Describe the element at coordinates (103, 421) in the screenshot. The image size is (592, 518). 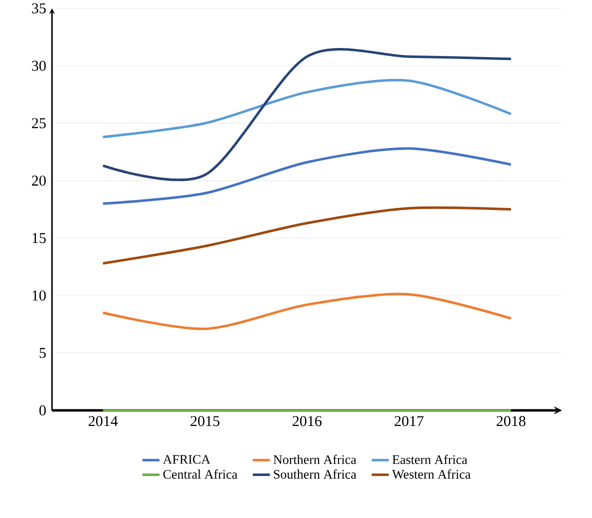
I see `x-tick-label: 2014` at that location.